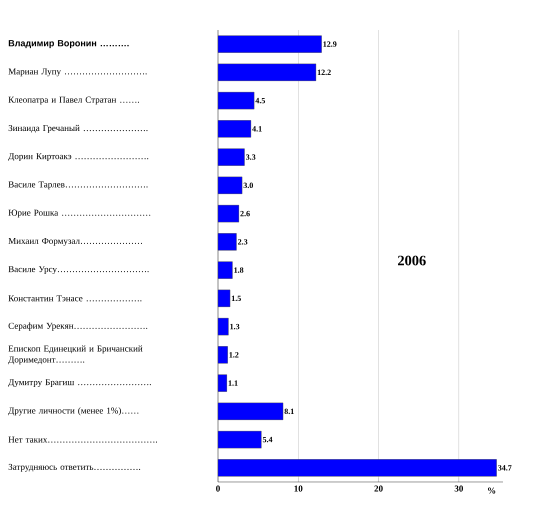  I want to click on data-label: 3.0, so click(248, 185).